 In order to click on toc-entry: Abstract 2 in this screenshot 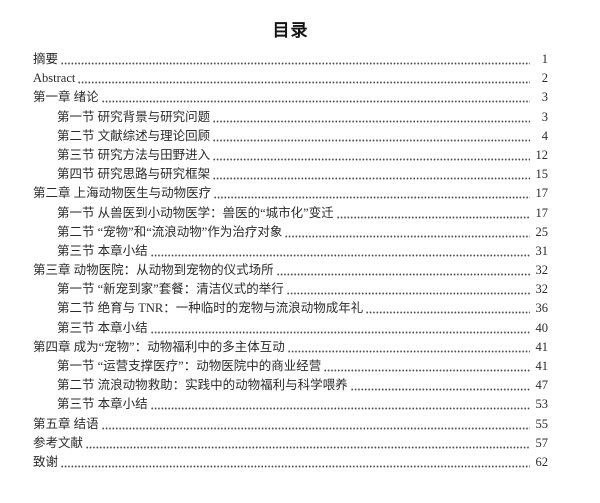, I will do `click(290, 78)`.